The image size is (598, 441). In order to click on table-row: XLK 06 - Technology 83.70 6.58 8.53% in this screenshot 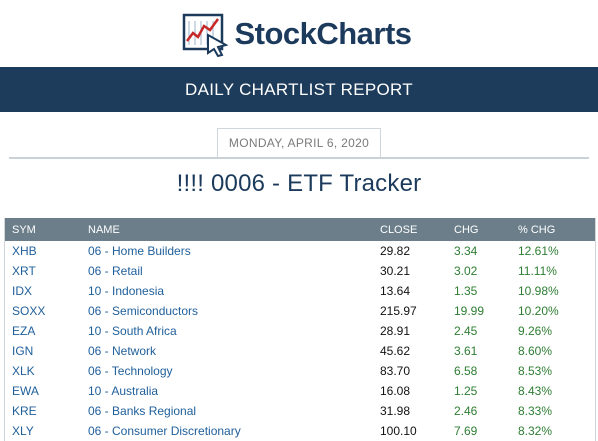, I will do `click(300, 371)`.